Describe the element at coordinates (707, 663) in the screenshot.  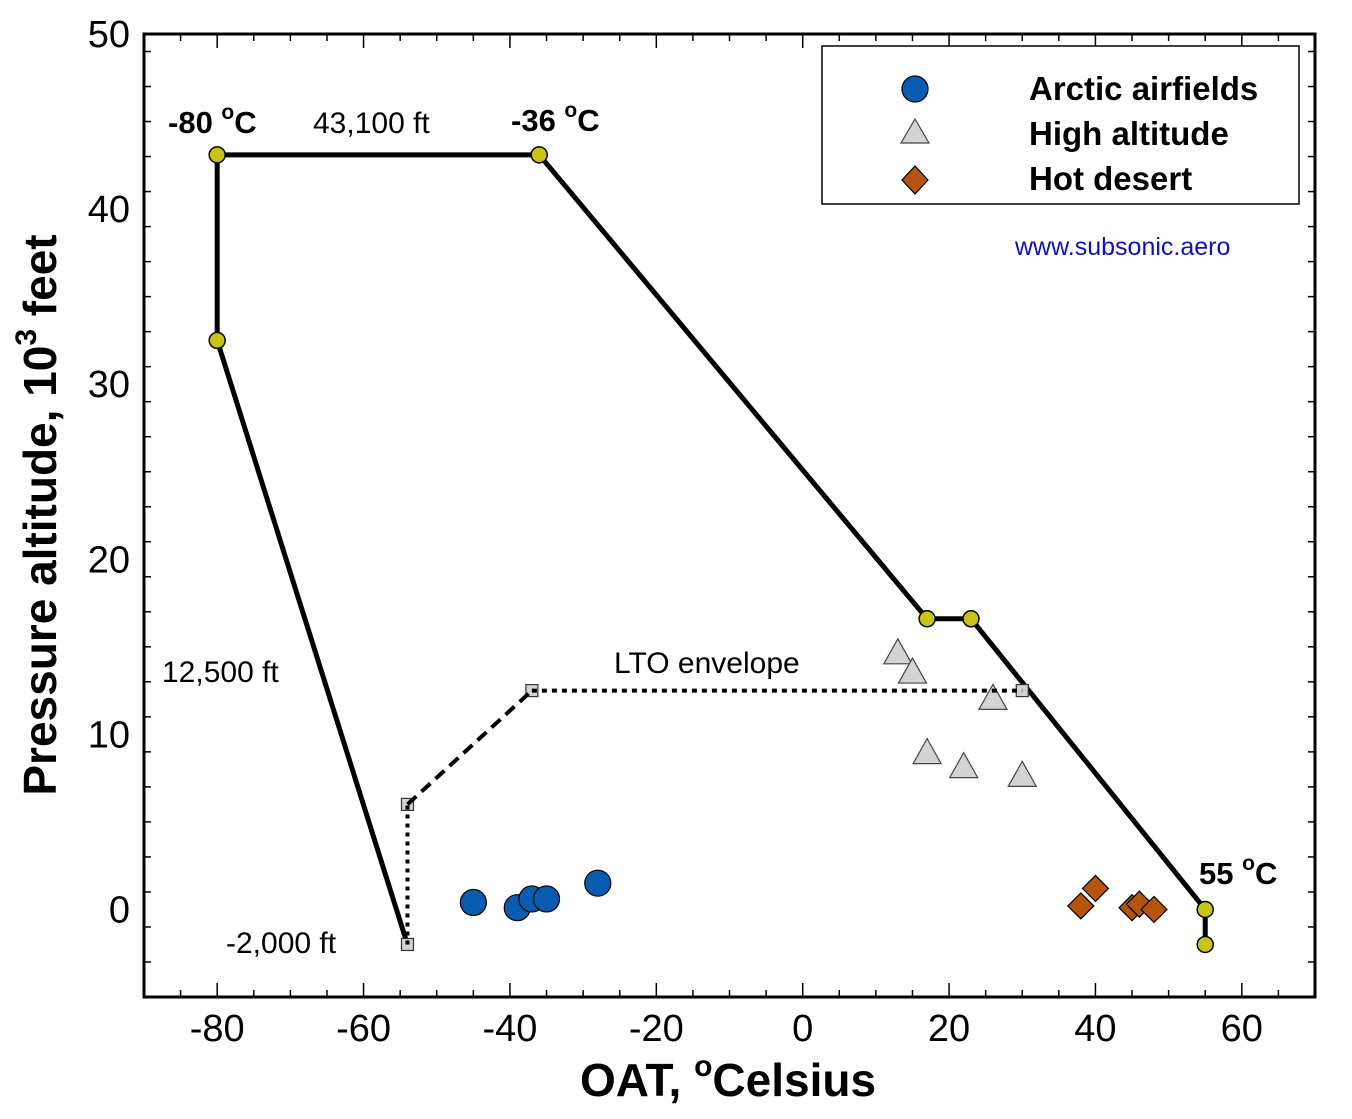
I see `annotation-lto-envelope: LTO envelope` at that location.